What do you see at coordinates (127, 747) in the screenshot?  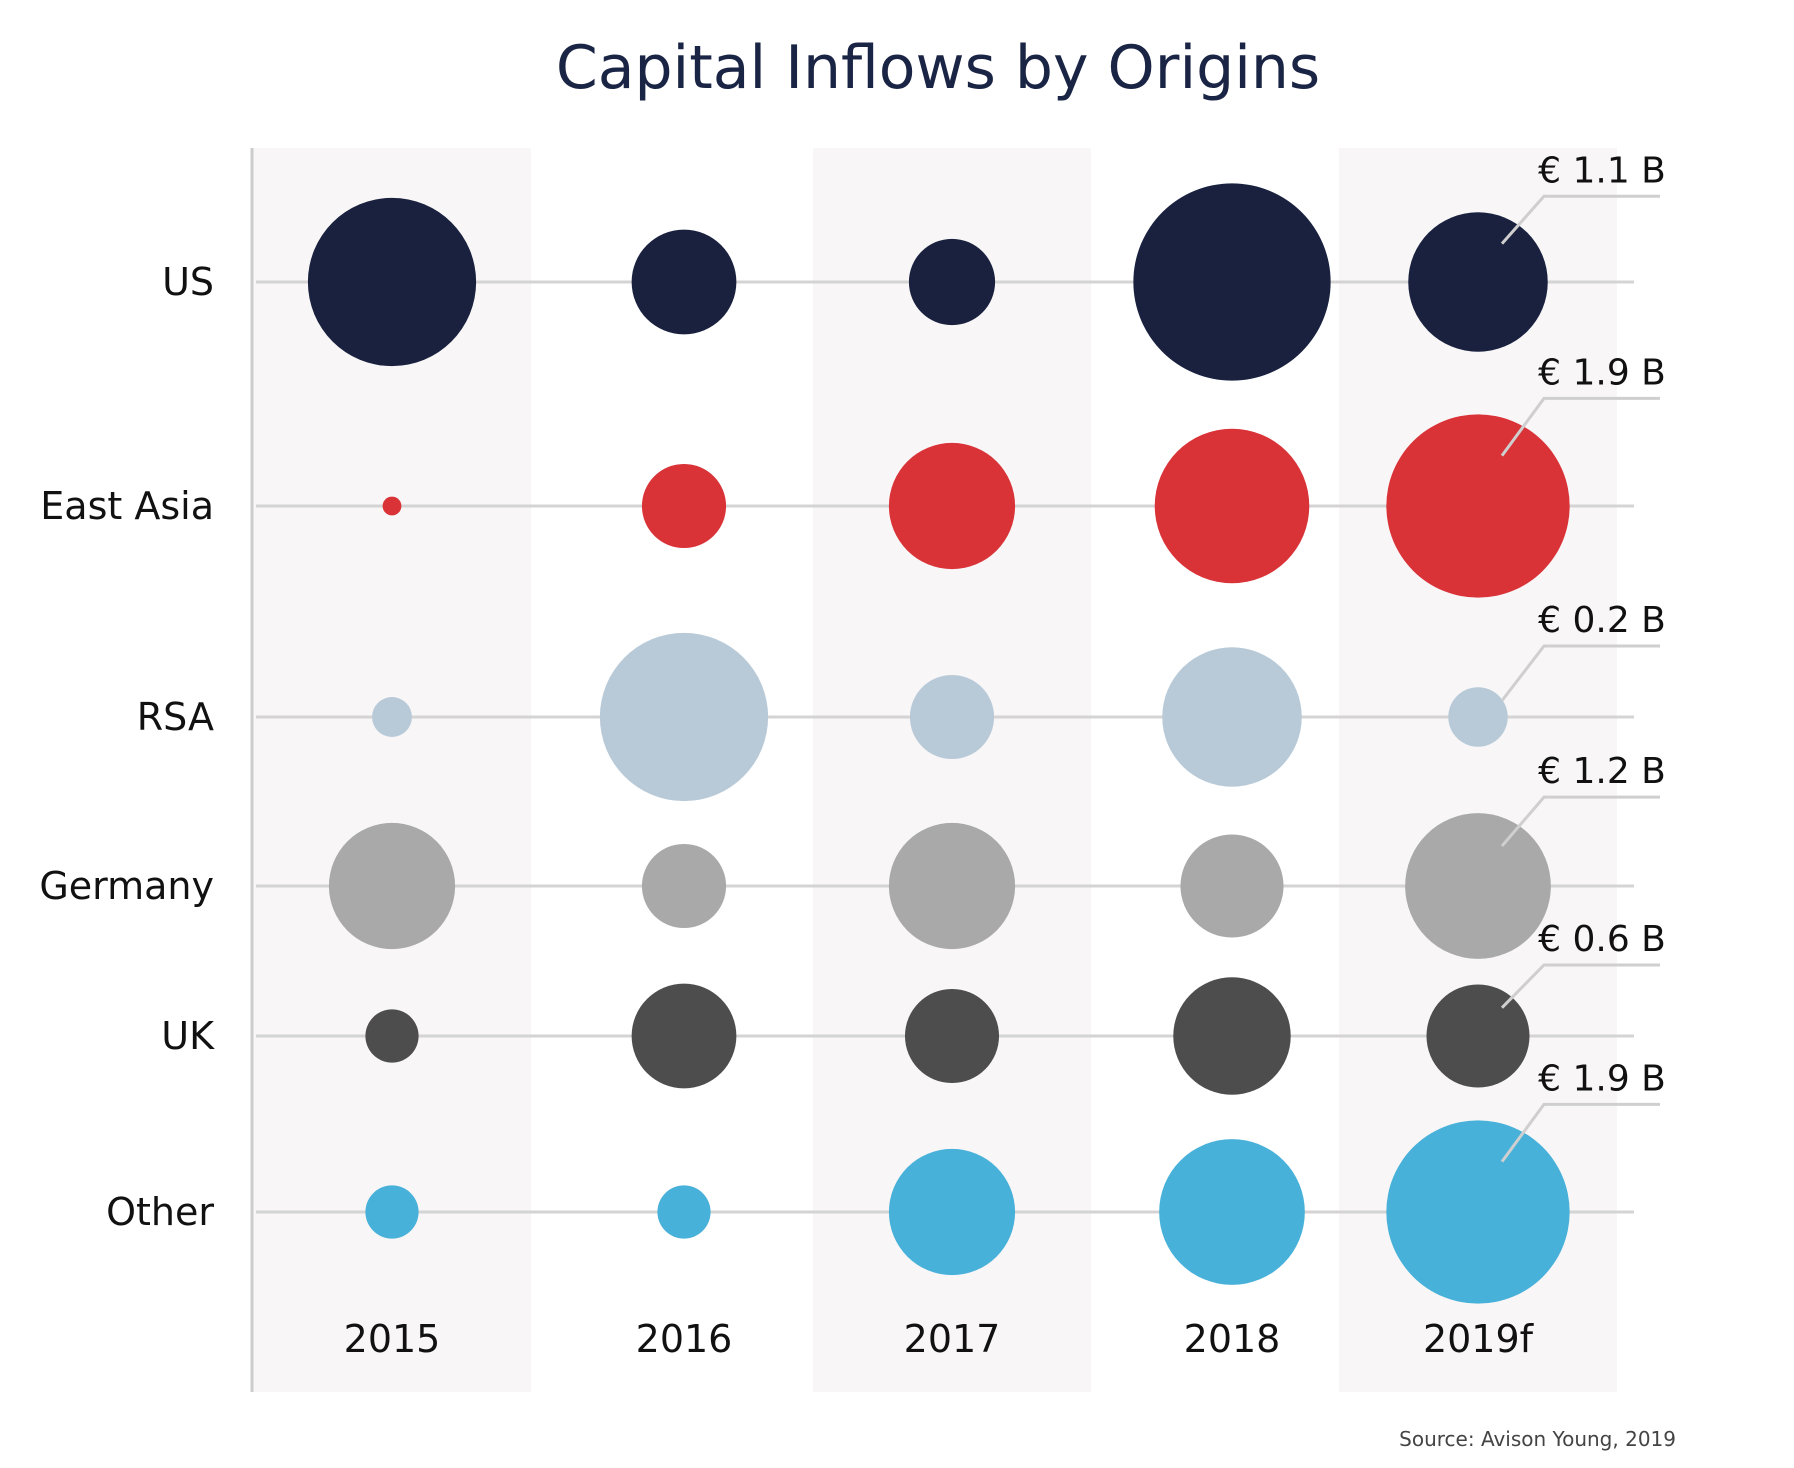 I see `row-labels: US East Asia RSA Germany UK Other` at bounding box center [127, 747].